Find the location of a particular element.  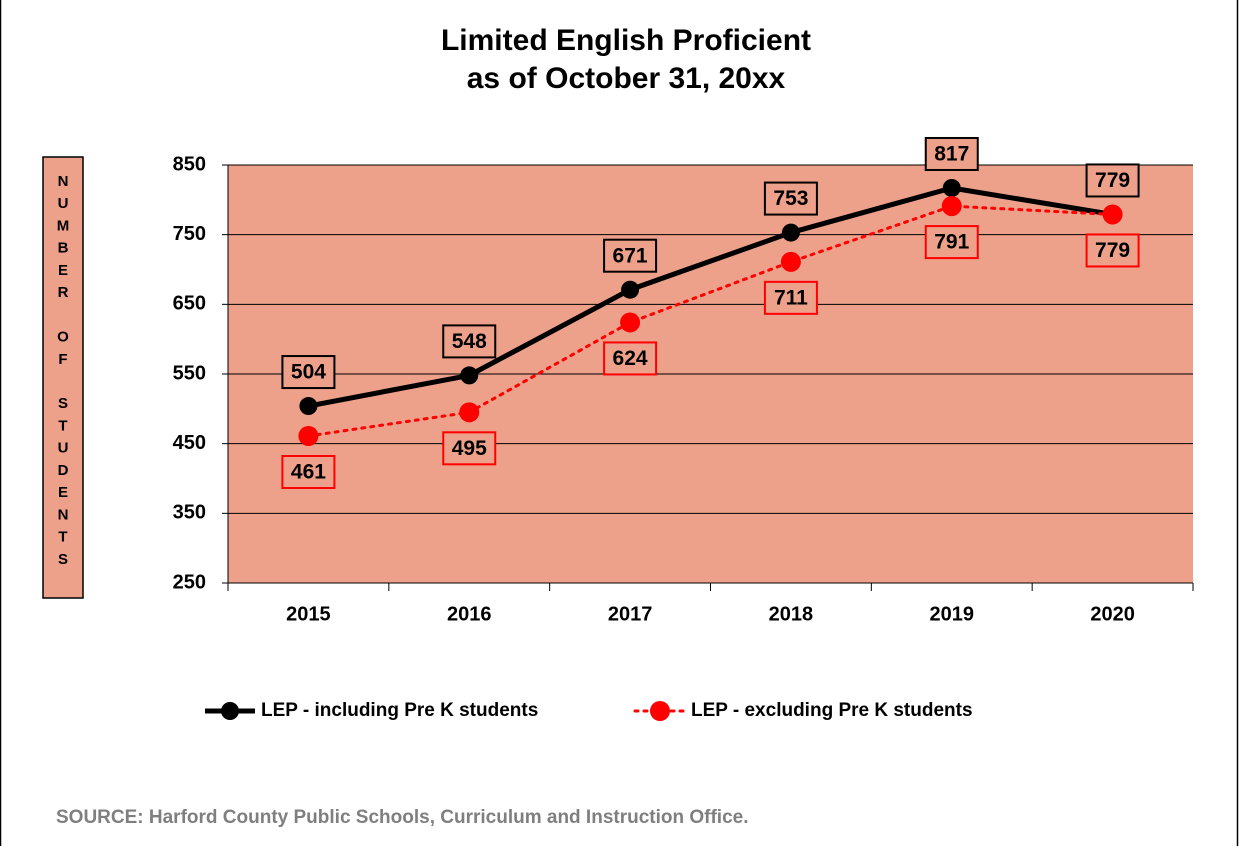

value-label: 671 is located at coordinates (630, 255).